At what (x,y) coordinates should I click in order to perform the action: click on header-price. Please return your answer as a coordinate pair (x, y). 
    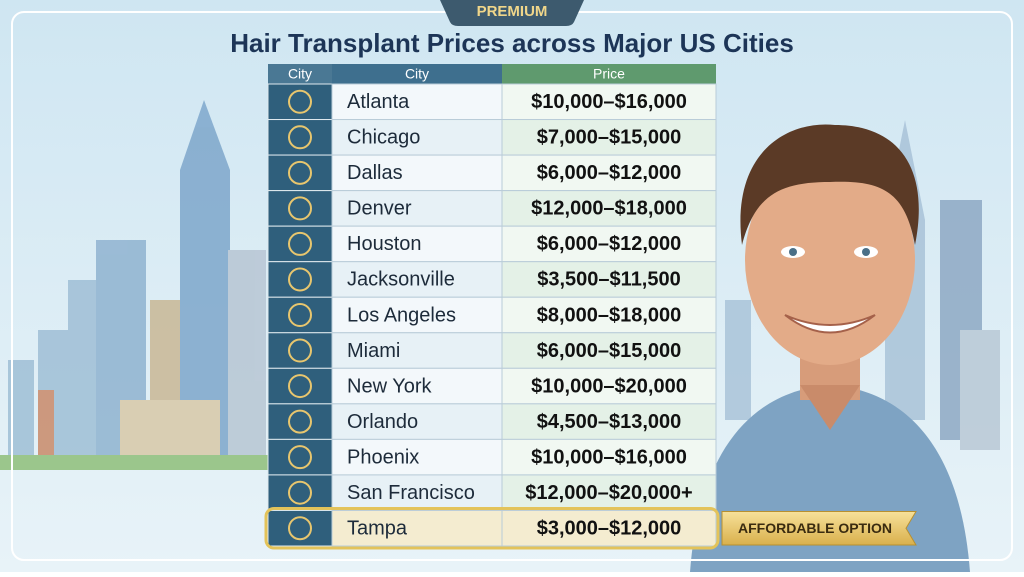
    Looking at the image, I should click on (609, 74).